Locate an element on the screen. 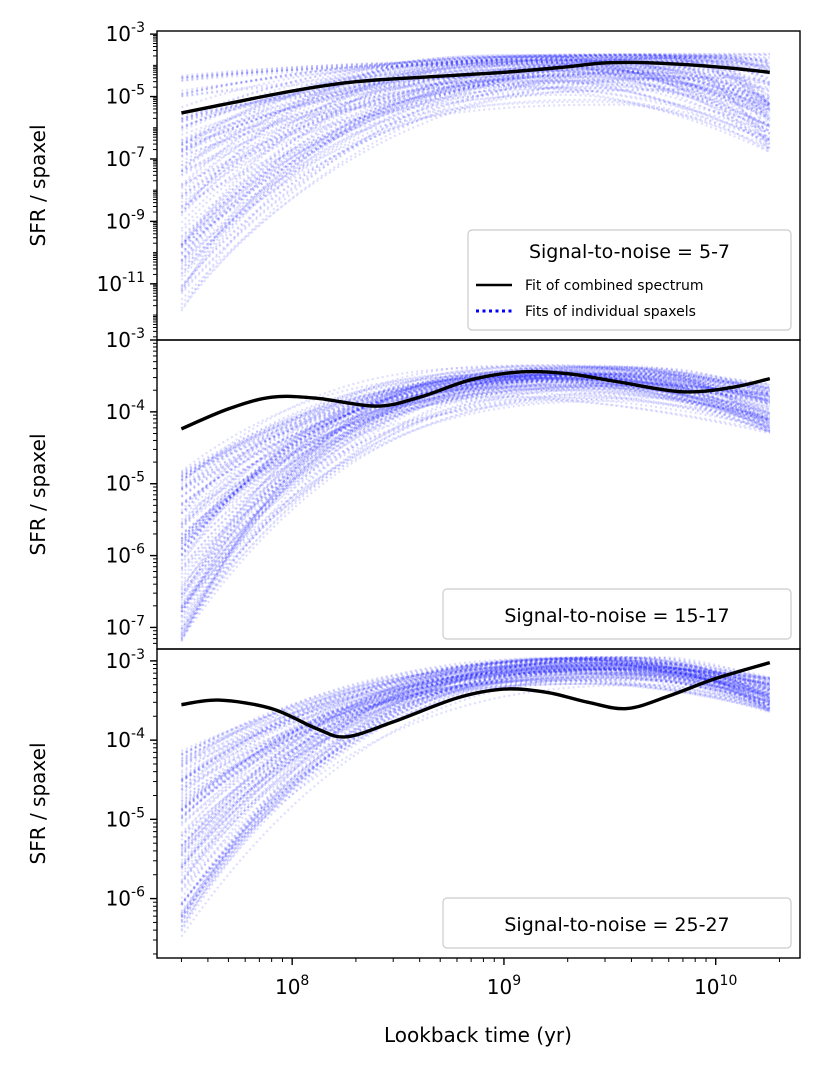 The height and width of the screenshot is (1069, 831). legend-box is located at coordinates (617, 614).